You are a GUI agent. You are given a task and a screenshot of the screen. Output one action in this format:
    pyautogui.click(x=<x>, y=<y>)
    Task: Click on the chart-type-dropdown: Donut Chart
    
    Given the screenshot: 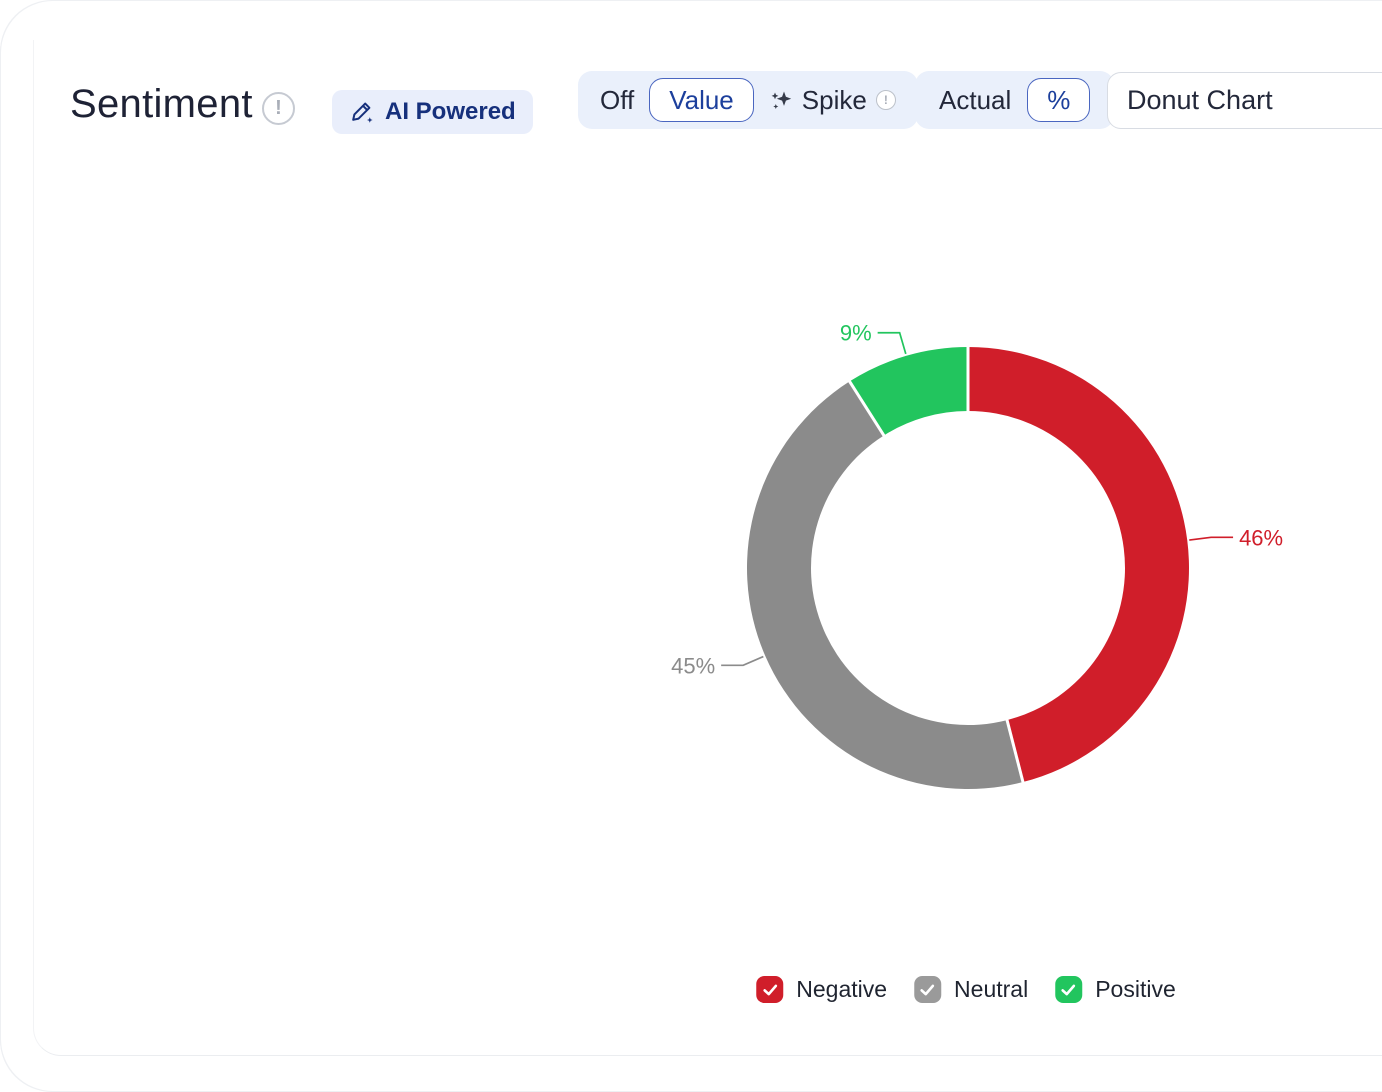 What is the action you would take?
    pyautogui.click(x=1244, y=100)
    